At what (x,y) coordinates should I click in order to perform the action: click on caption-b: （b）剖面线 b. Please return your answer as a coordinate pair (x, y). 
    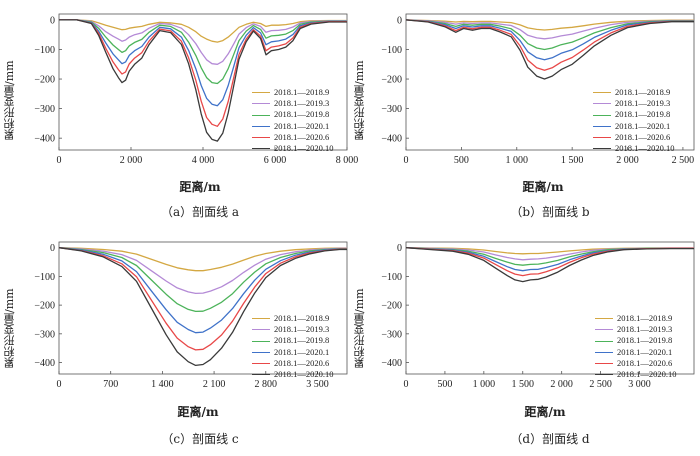
    Looking at the image, I should click on (550, 212).